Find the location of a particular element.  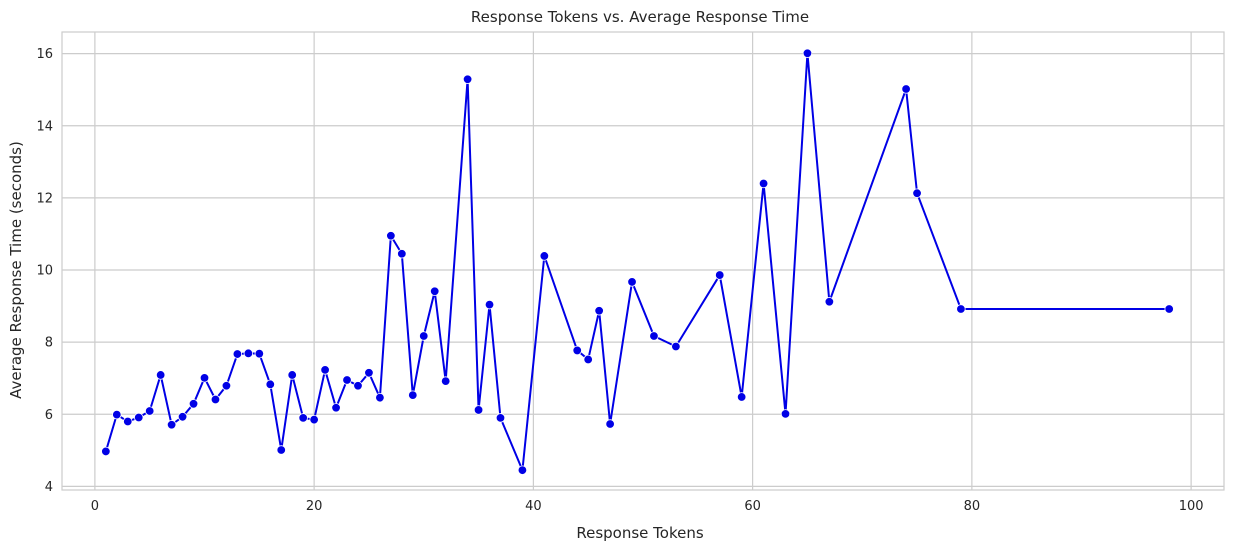

y-tick-label: 6 is located at coordinates (49, 415).